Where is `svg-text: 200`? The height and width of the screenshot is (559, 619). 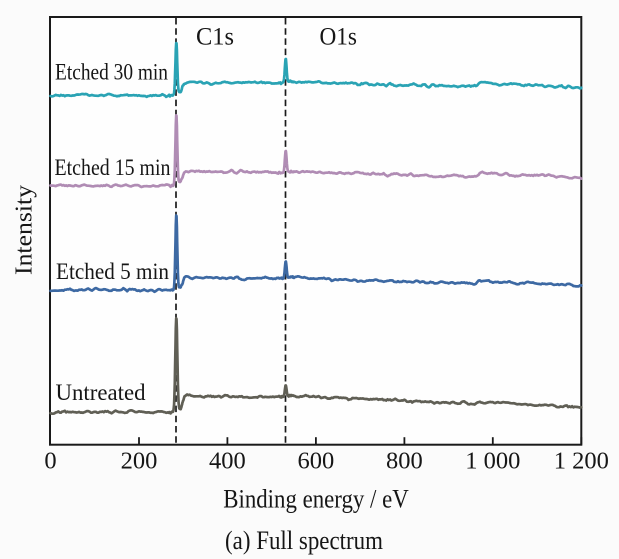 svg-text: 200 is located at coordinates (139, 461).